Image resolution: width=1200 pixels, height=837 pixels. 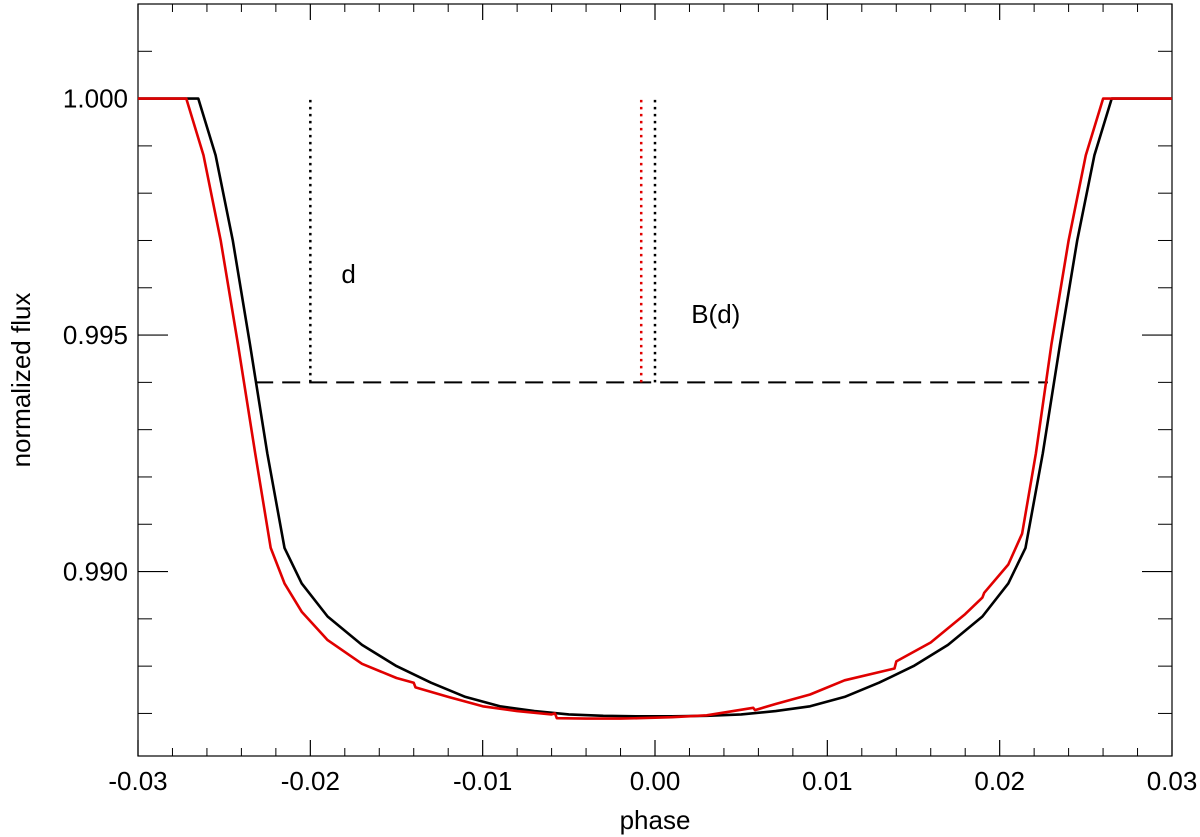 What do you see at coordinates (21, 380) in the screenshot?
I see `y-axis-title: normalized flux` at bounding box center [21, 380].